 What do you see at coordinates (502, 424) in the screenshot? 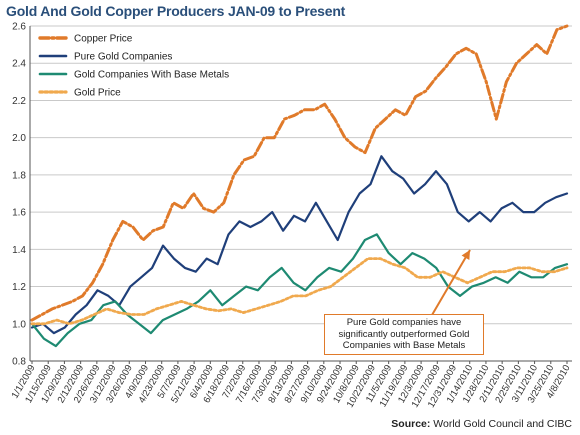
I see `source-text: World Gold Council and CIBC` at bounding box center [502, 424].